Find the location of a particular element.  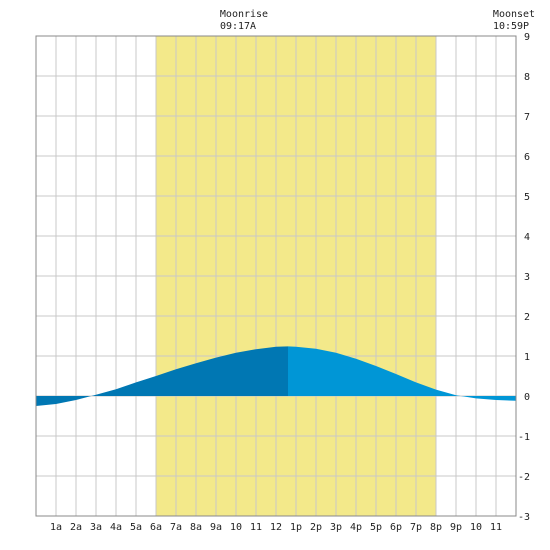

moonset-label: Moonset is located at coordinates (514, 14).